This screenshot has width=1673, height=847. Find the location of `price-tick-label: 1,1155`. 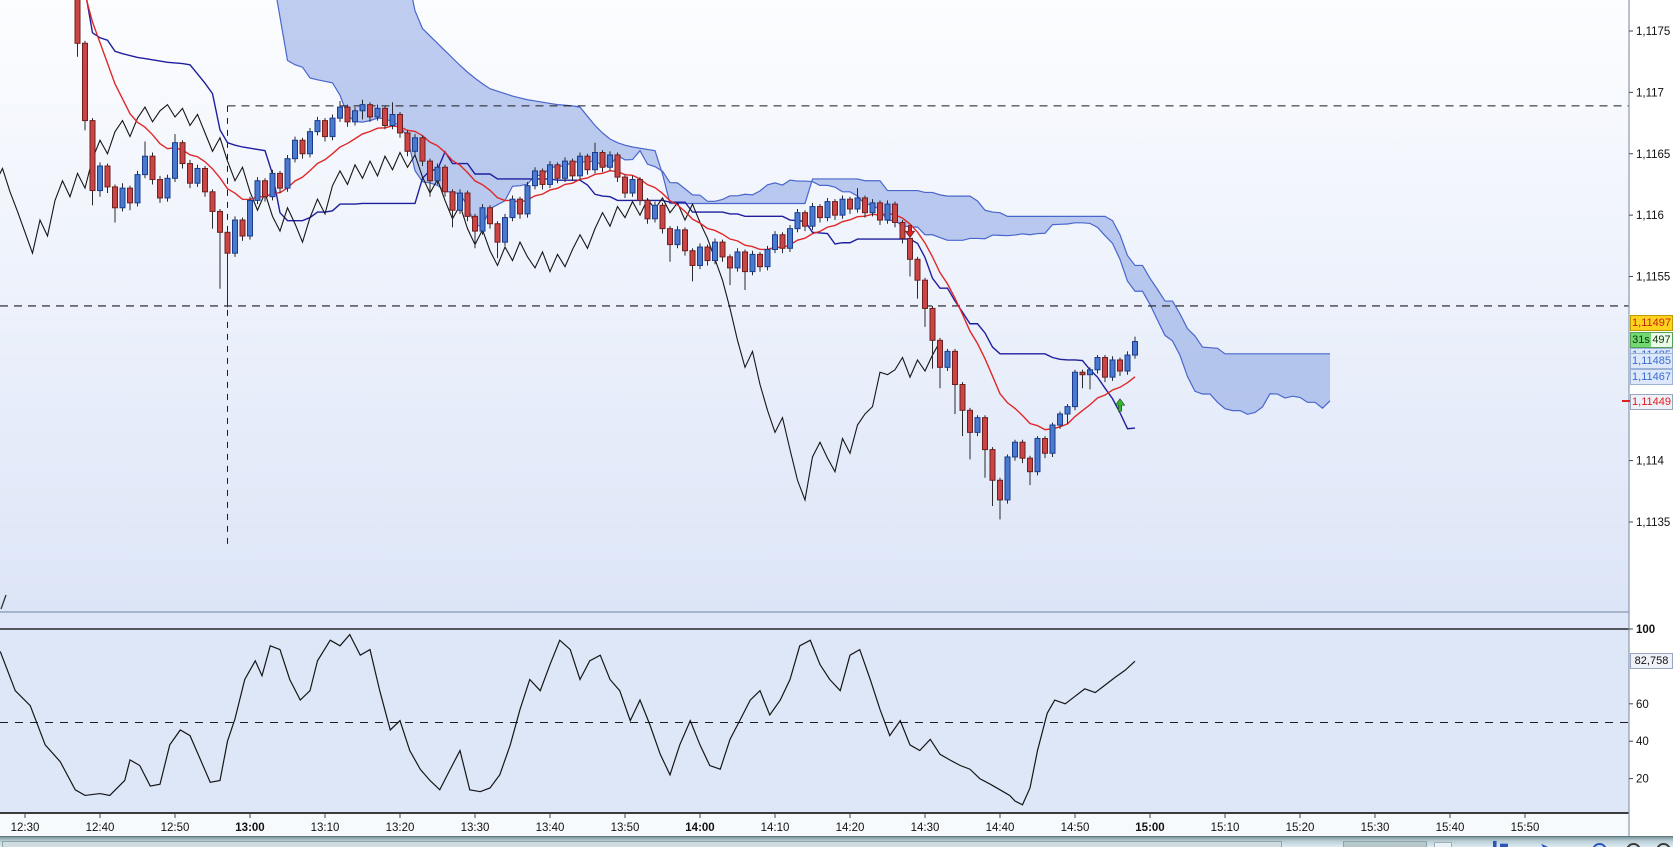

price-tick-label: 1,1155 is located at coordinates (1653, 278).